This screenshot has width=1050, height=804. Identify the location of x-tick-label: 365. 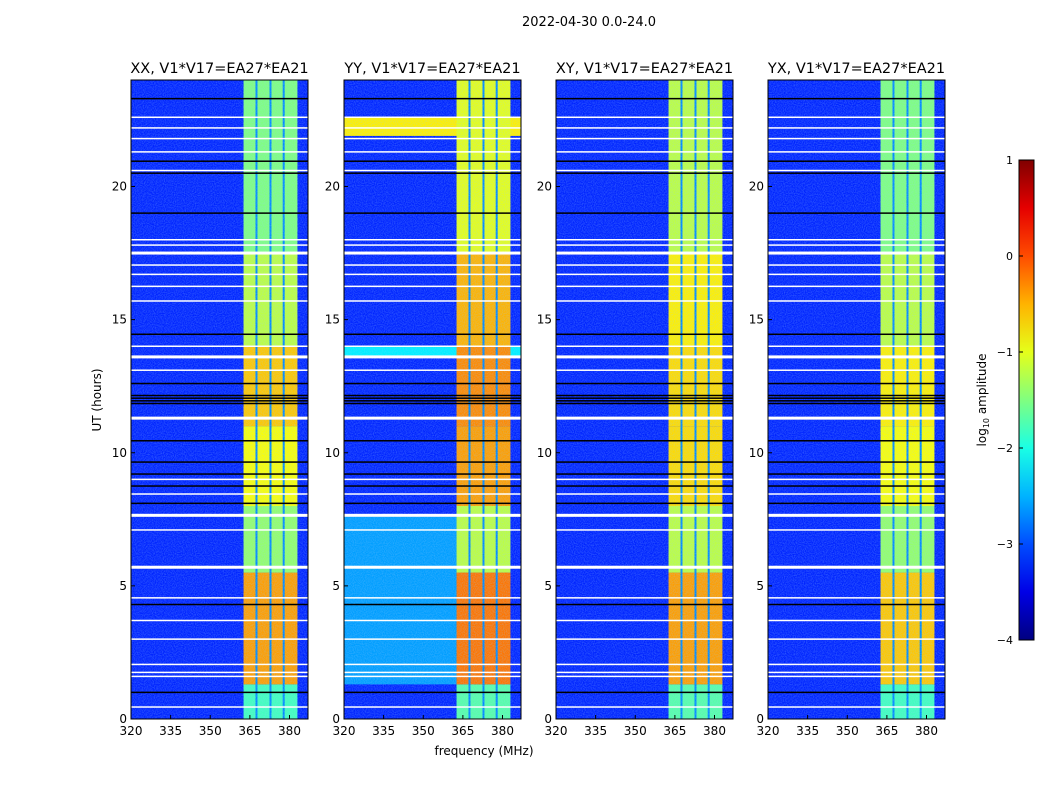
(886, 731).